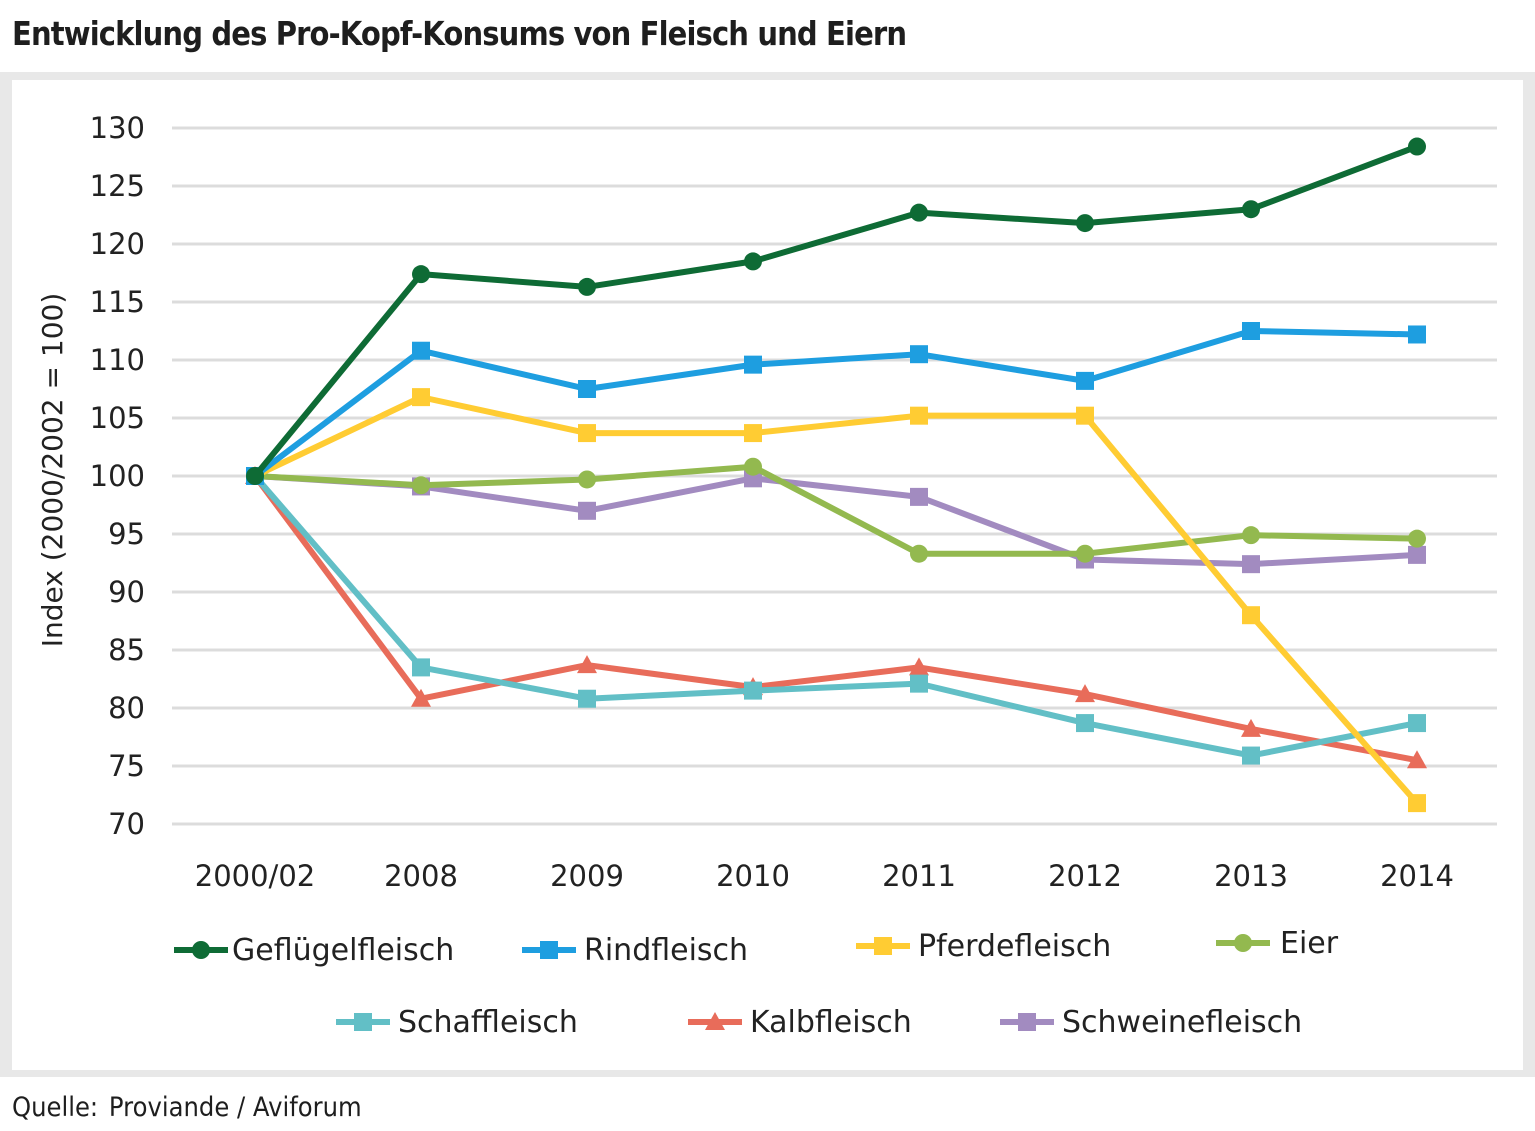  I want to click on x-tick-label: 2009, so click(587, 876).